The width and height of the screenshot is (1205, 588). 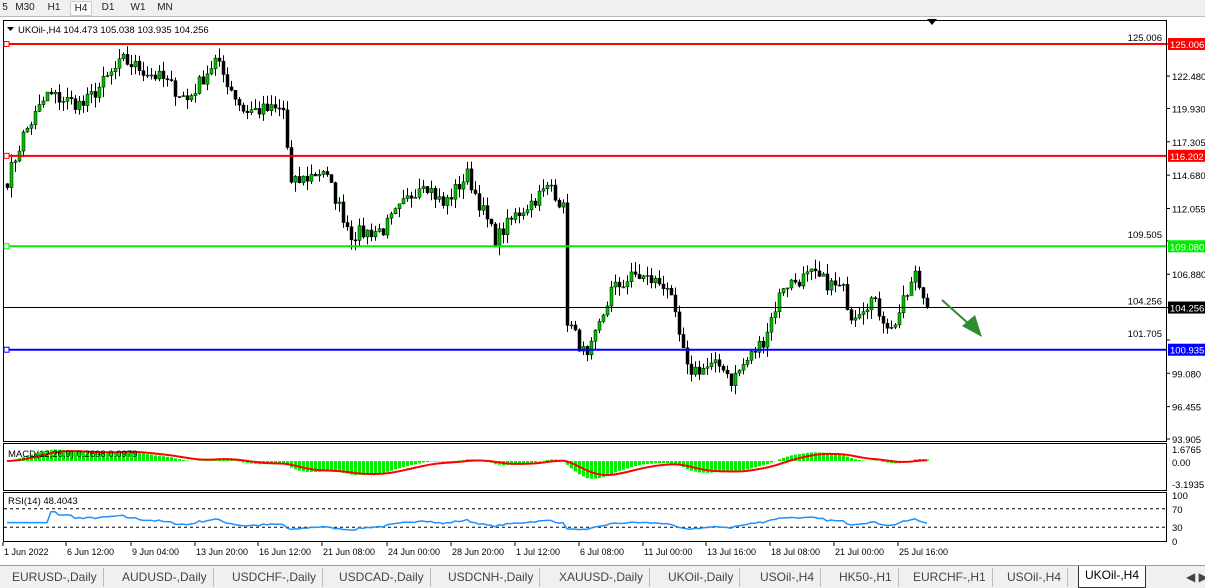 What do you see at coordinates (701, 577) in the screenshot?
I see `chart-tab: UKOil-,Daily` at bounding box center [701, 577].